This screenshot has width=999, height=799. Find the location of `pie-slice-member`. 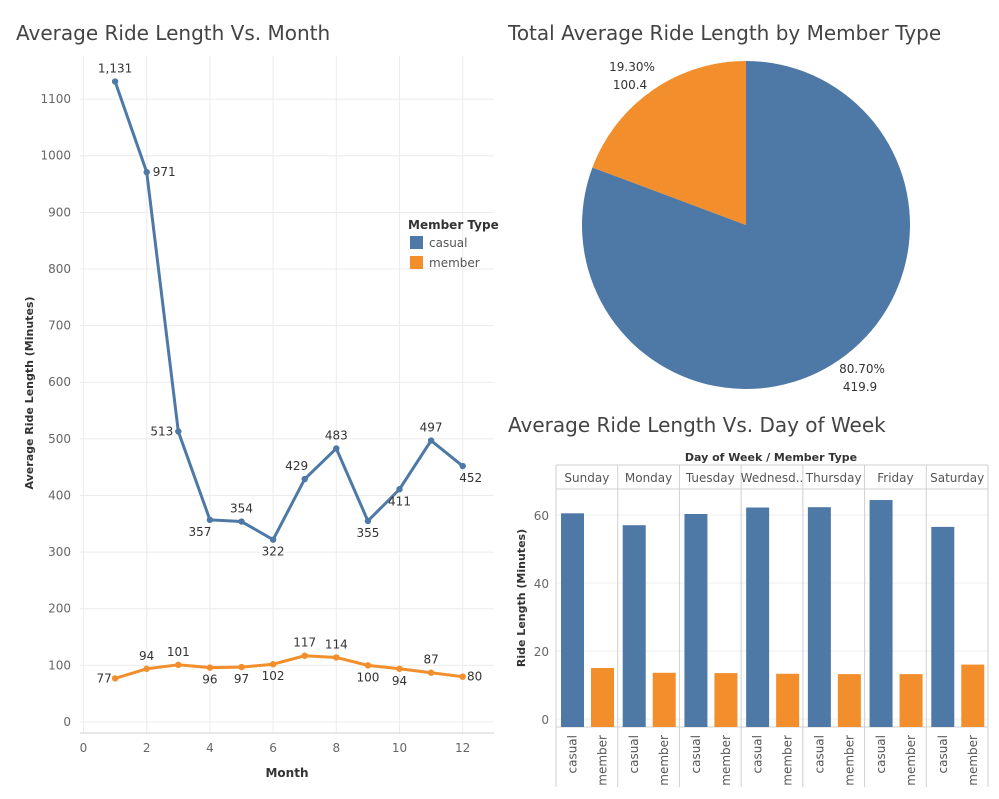

pie-slice-member is located at coordinates (669, 143).